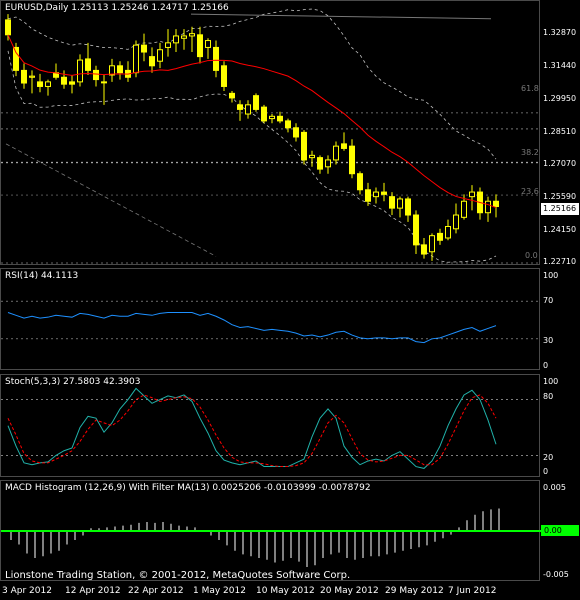  I want to click on rsi-line, so click(252, 327).